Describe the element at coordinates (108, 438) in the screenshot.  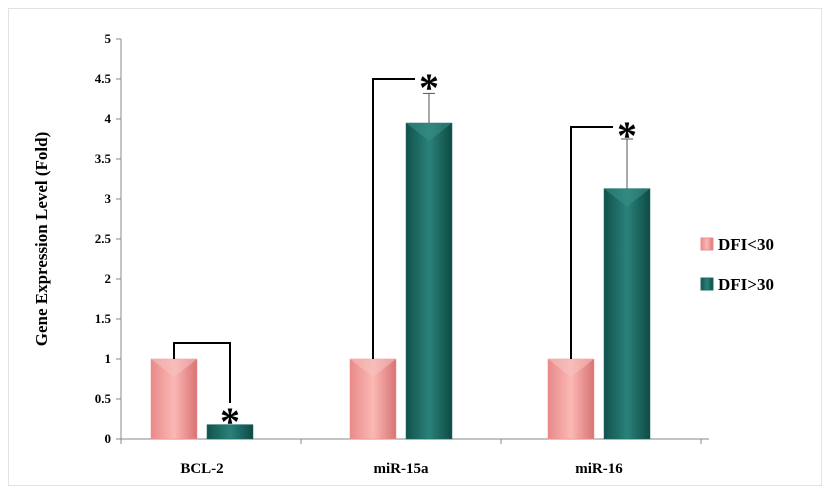
I see `y-tick-label: 0` at that location.